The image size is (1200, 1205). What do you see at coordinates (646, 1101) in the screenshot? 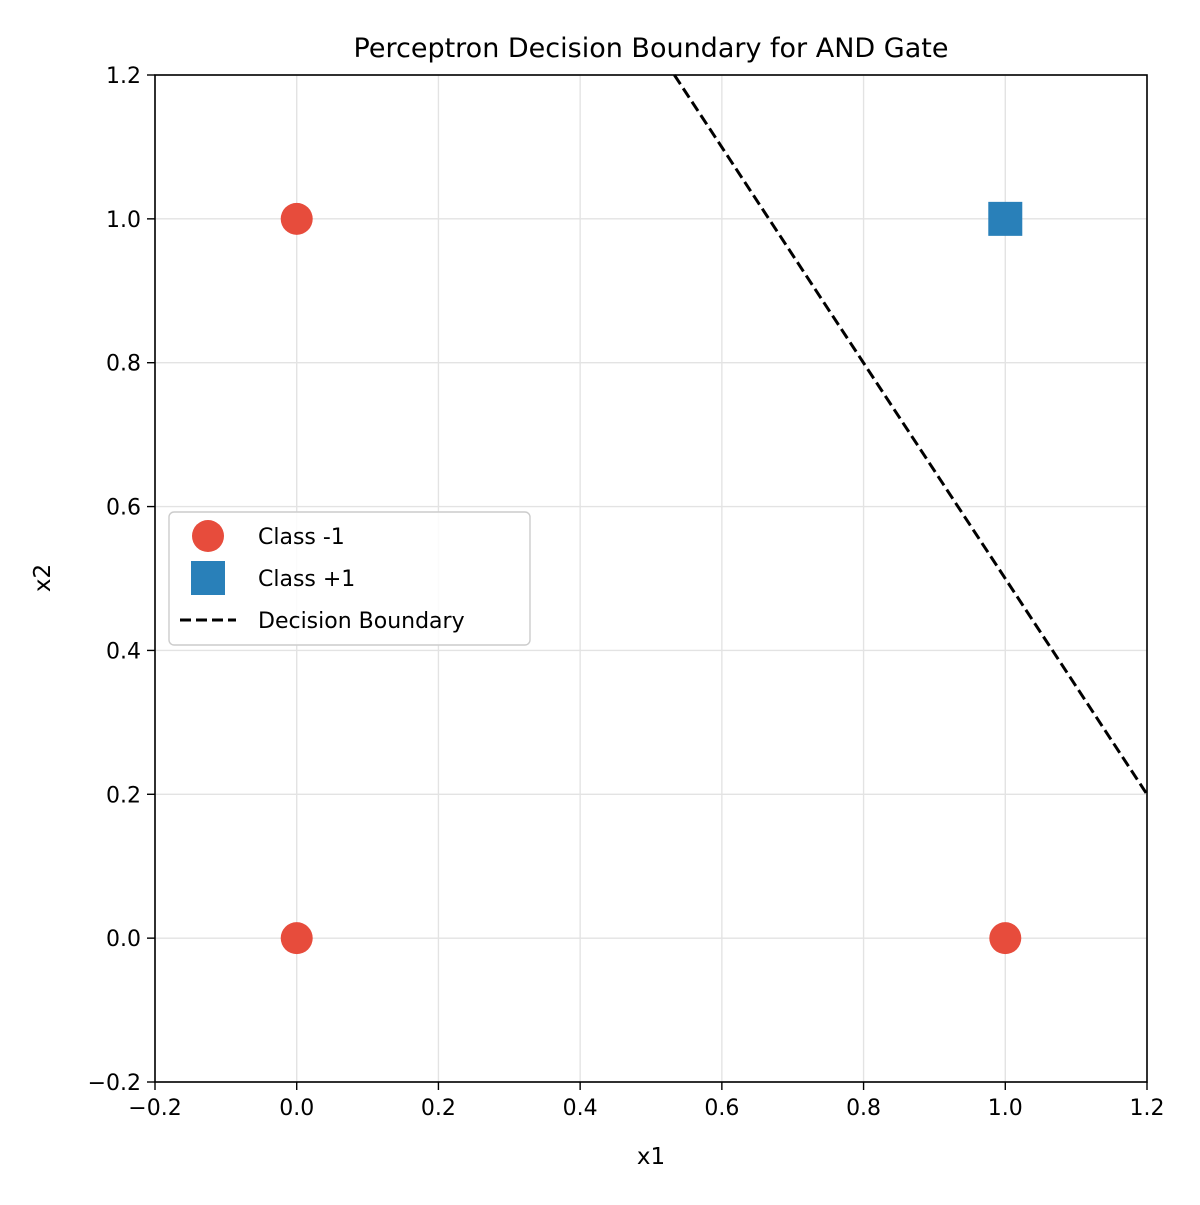
I see `x-axis: −0.2 0.0 0.2 0.4 0.6 0.8 1.0 1.2` at bounding box center [646, 1101].